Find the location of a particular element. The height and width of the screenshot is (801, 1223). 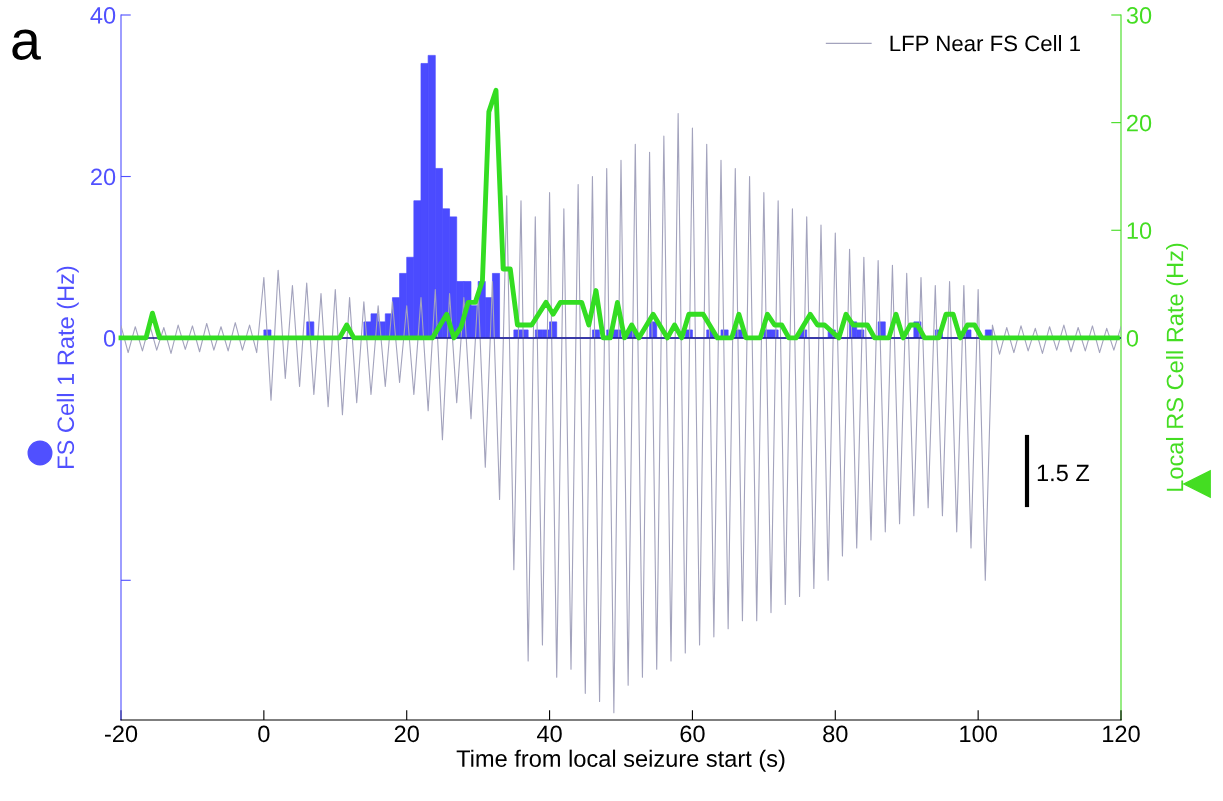

x-tick-label: 60 is located at coordinates (692, 734).